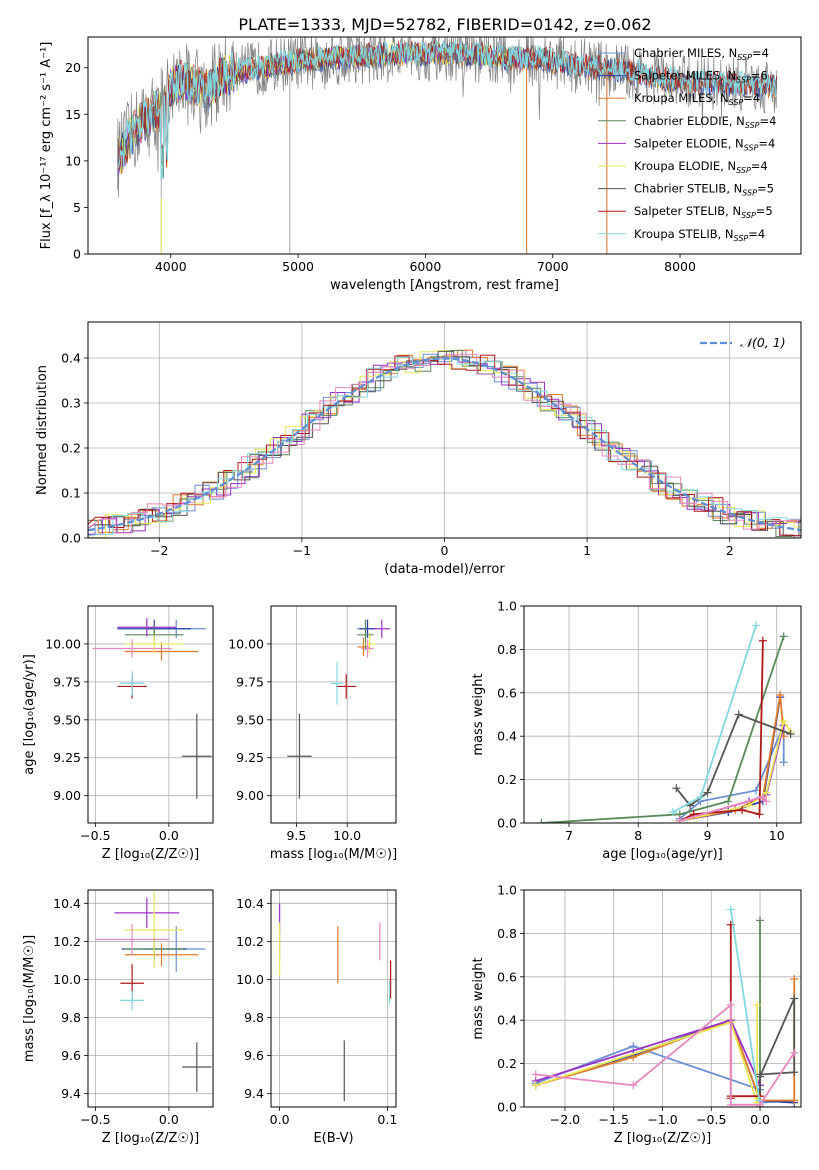  I want to click on legend-entry: Salpeter STELIB, NSSP=5, so click(703, 212).